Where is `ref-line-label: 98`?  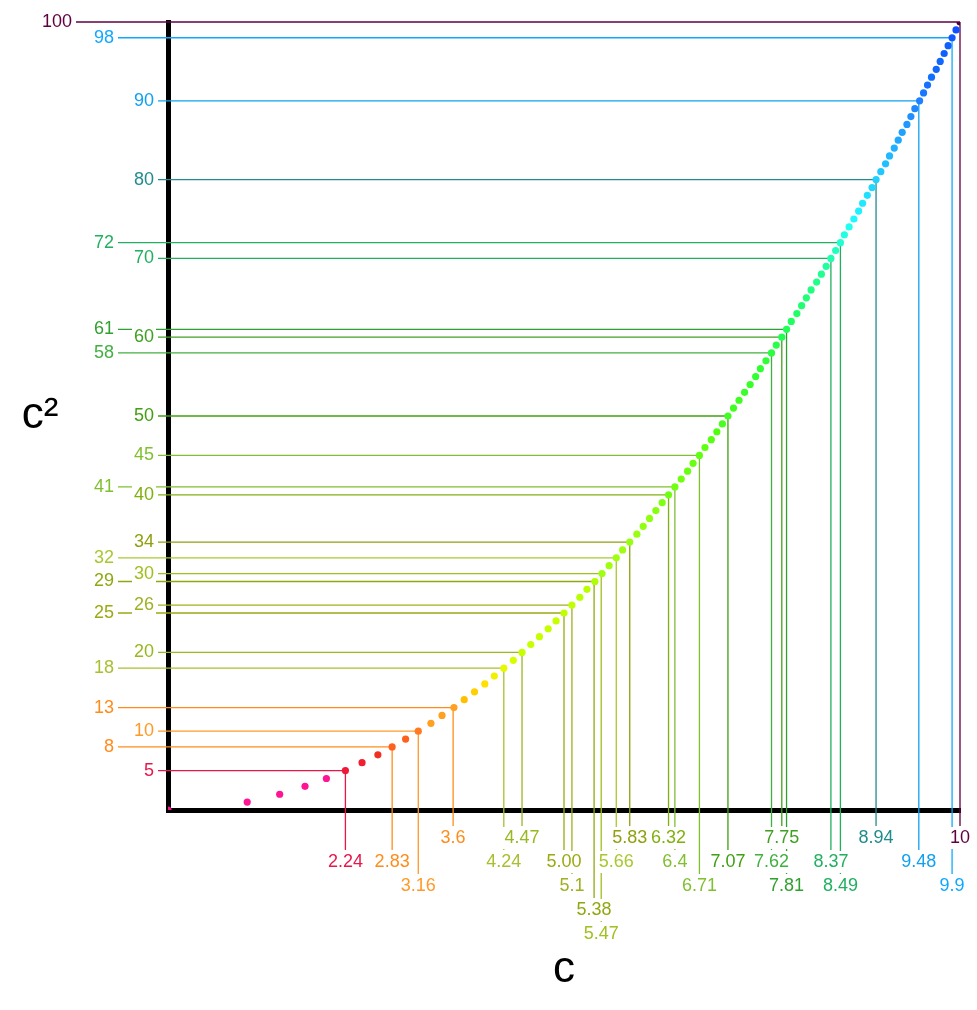 ref-line-label: 98 is located at coordinates (103, 36).